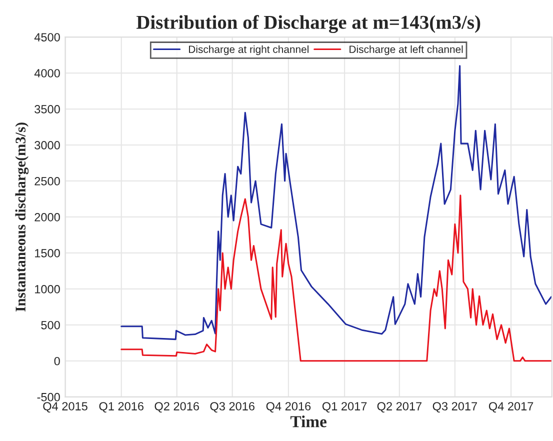  I want to click on x-axis-title: Time, so click(308, 422).